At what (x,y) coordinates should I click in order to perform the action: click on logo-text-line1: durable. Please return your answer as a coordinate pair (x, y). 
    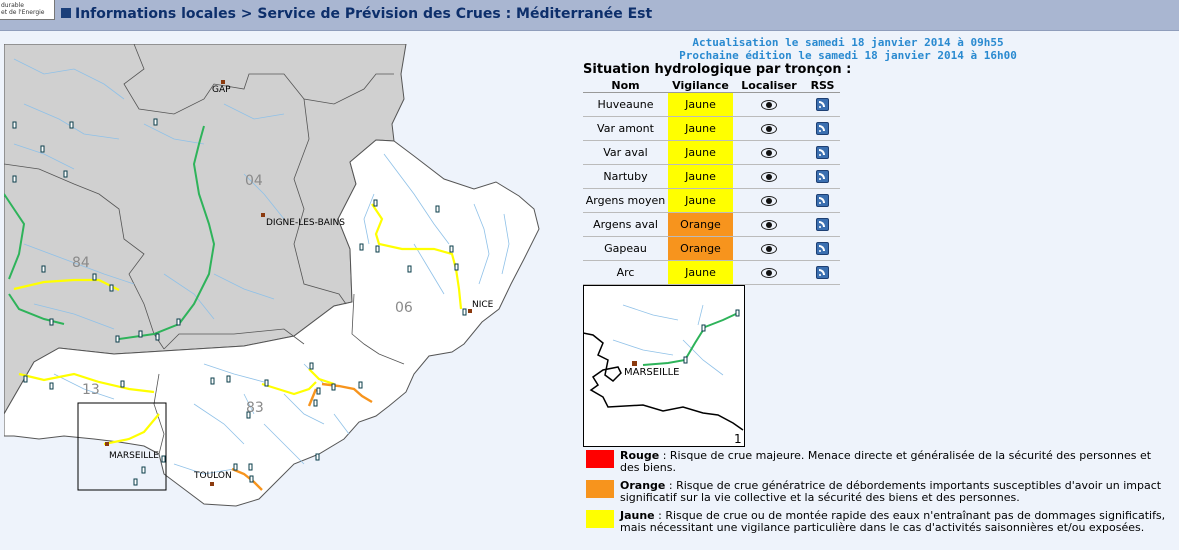
    Looking at the image, I should click on (12, 5).